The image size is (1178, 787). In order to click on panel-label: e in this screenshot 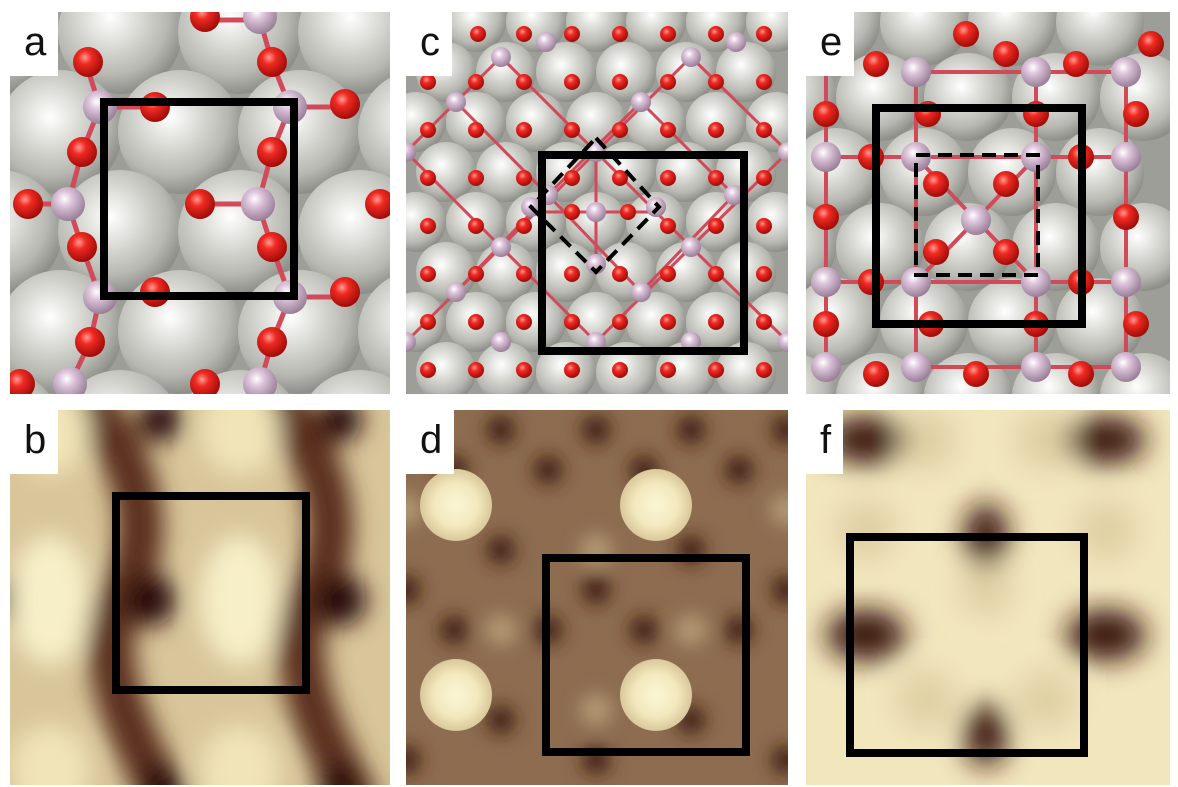, I will do `click(830, 44)`.